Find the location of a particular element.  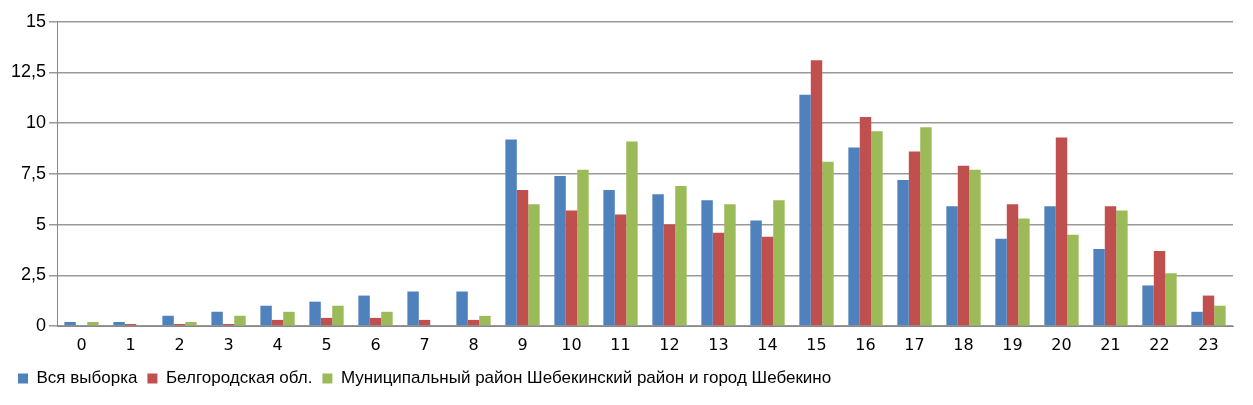

y-tick-label: 12,5 is located at coordinates (28, 71).